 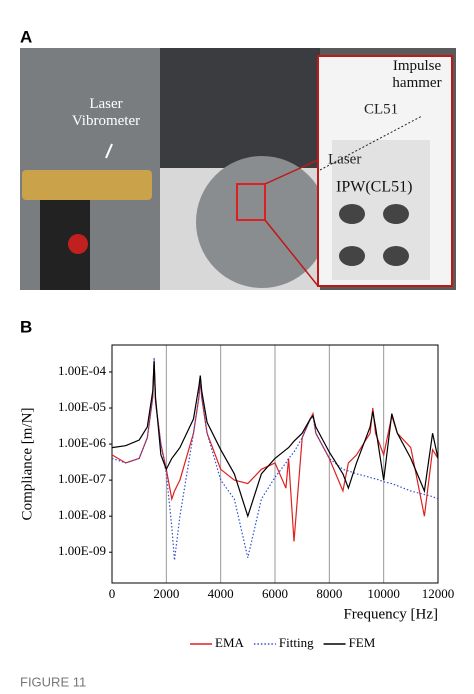 I want to click on x-tick-label: 6000, so click(x=275, y=593).